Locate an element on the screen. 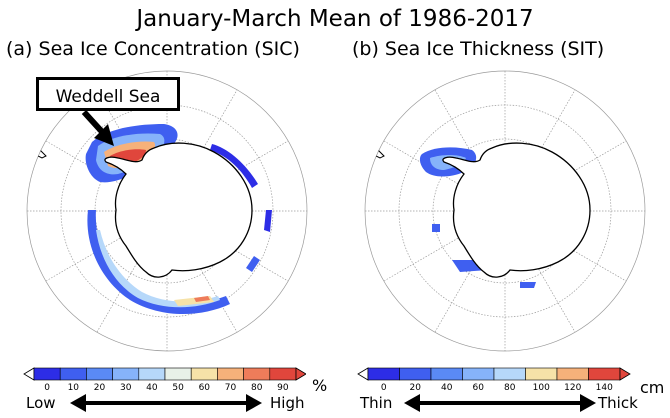  weddell-sea-callout: Weddell Sea is located at coordinates (108, 94).